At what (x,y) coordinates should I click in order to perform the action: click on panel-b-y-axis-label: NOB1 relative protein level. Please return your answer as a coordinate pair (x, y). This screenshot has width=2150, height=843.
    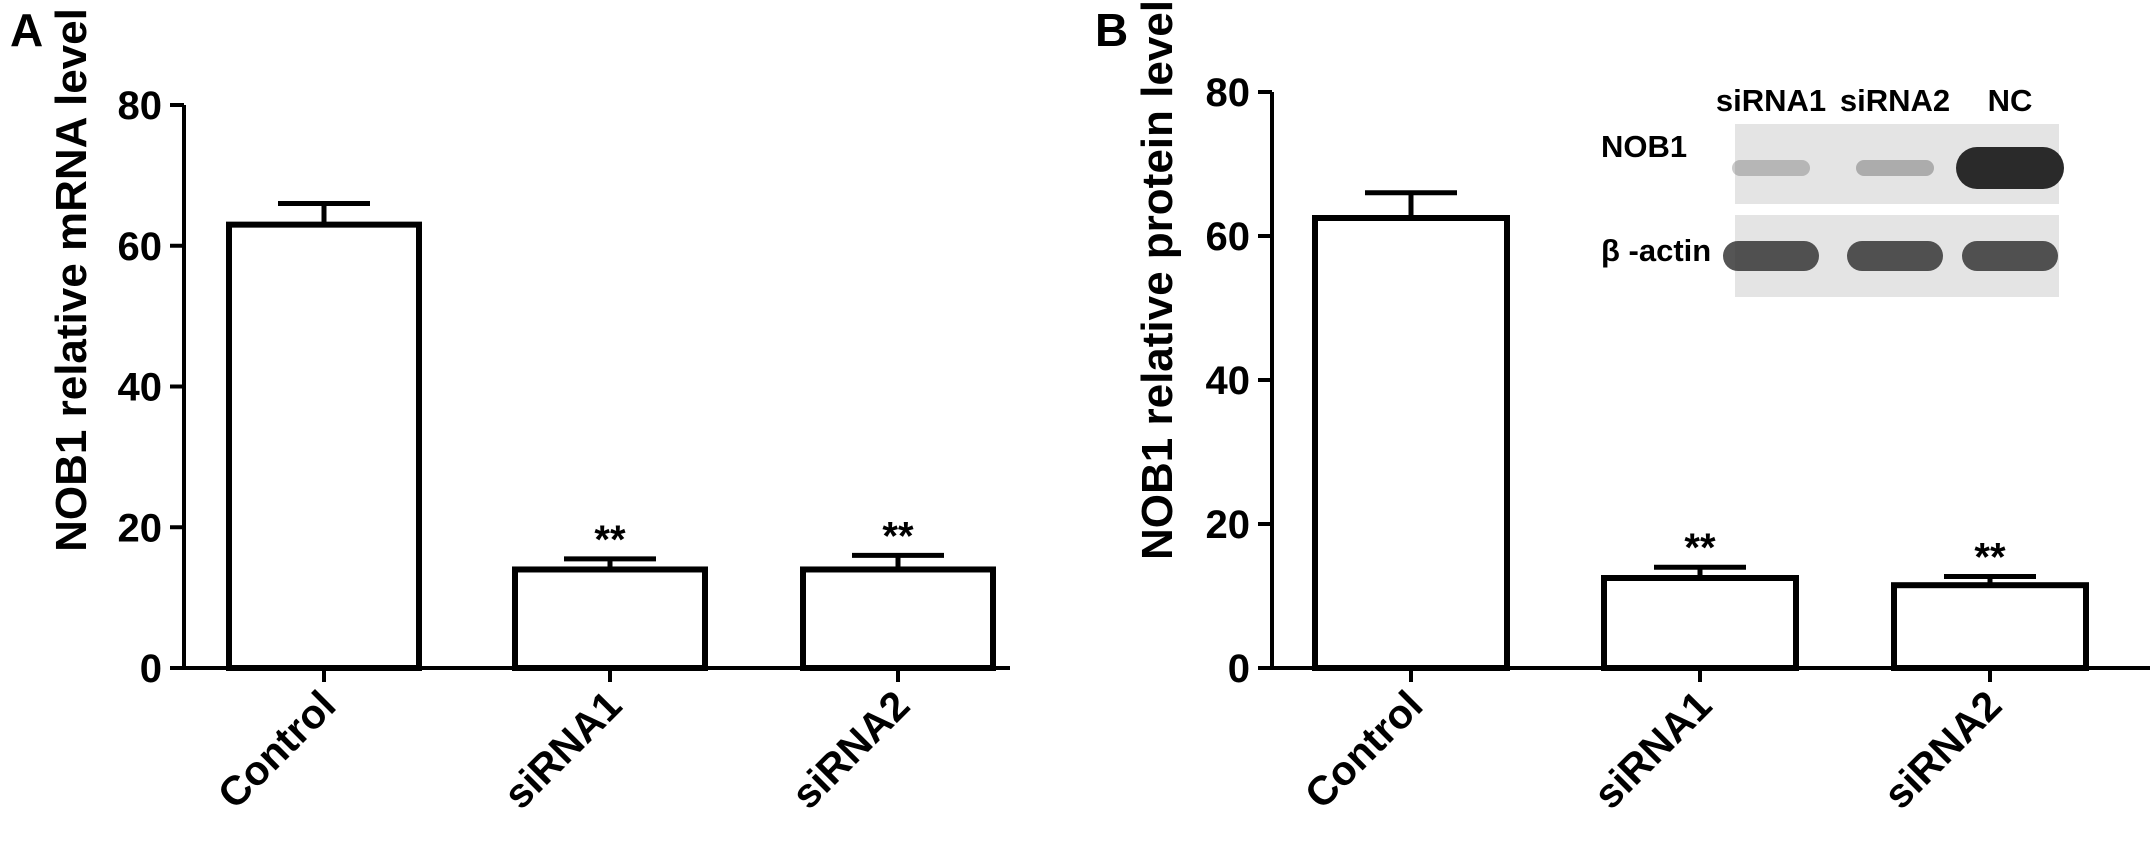
    Looking at the image, I should click on (1157, 280).